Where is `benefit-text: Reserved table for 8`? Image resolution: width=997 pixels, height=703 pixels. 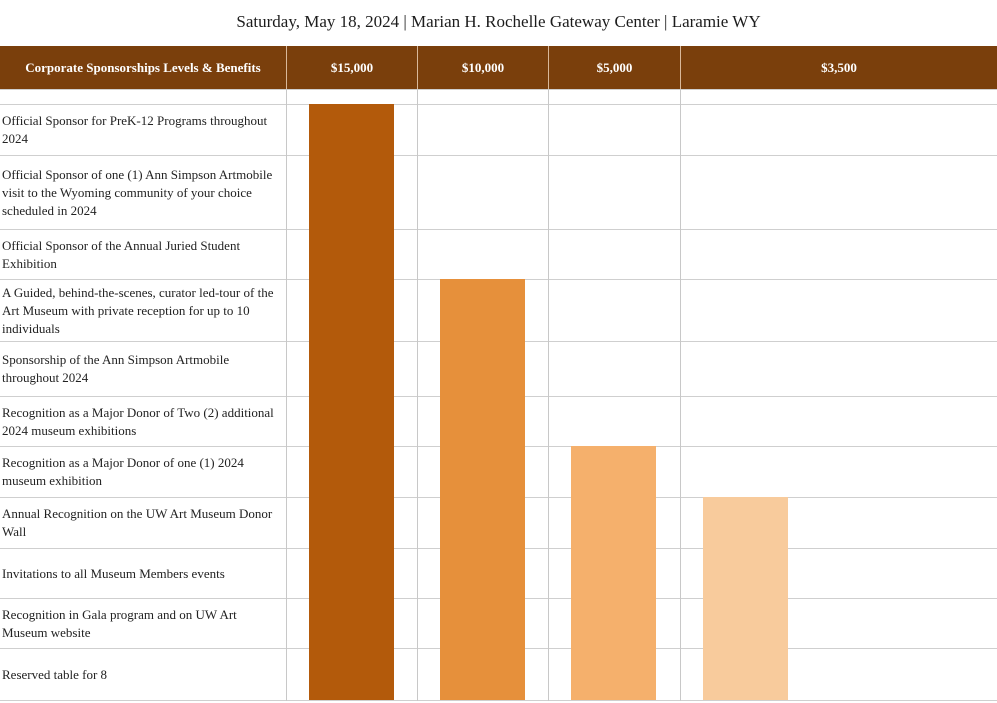
benefit-text: Reserved table for 8 is located at coordinates (55, 674).